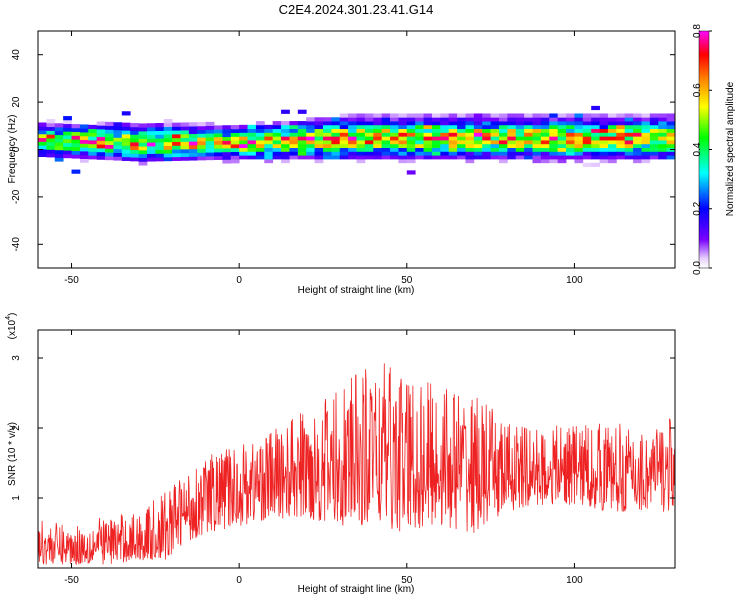 This screenshot has height=600, width=750. Describe the element at coordinates (16, 244) in the screenshot. I see `spectrogram-y-tick-label: -40` at that location.